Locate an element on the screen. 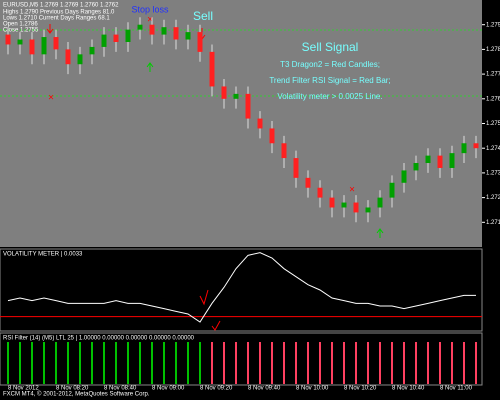  annotation: Stop loss is located at coordinates (150, 9).